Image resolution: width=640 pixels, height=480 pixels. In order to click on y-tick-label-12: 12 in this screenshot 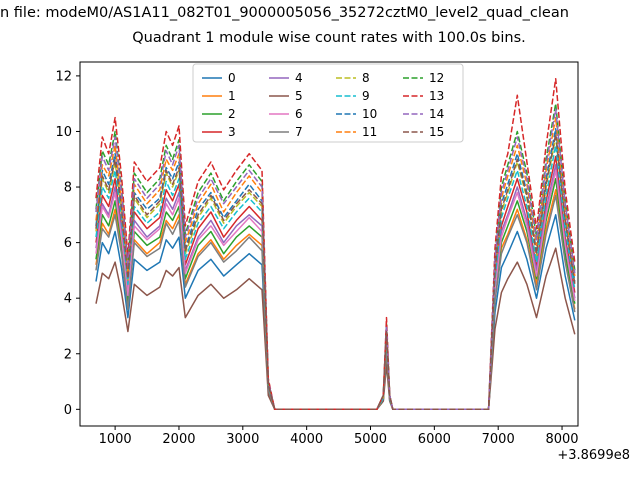, I will do `click(63, 76)`.